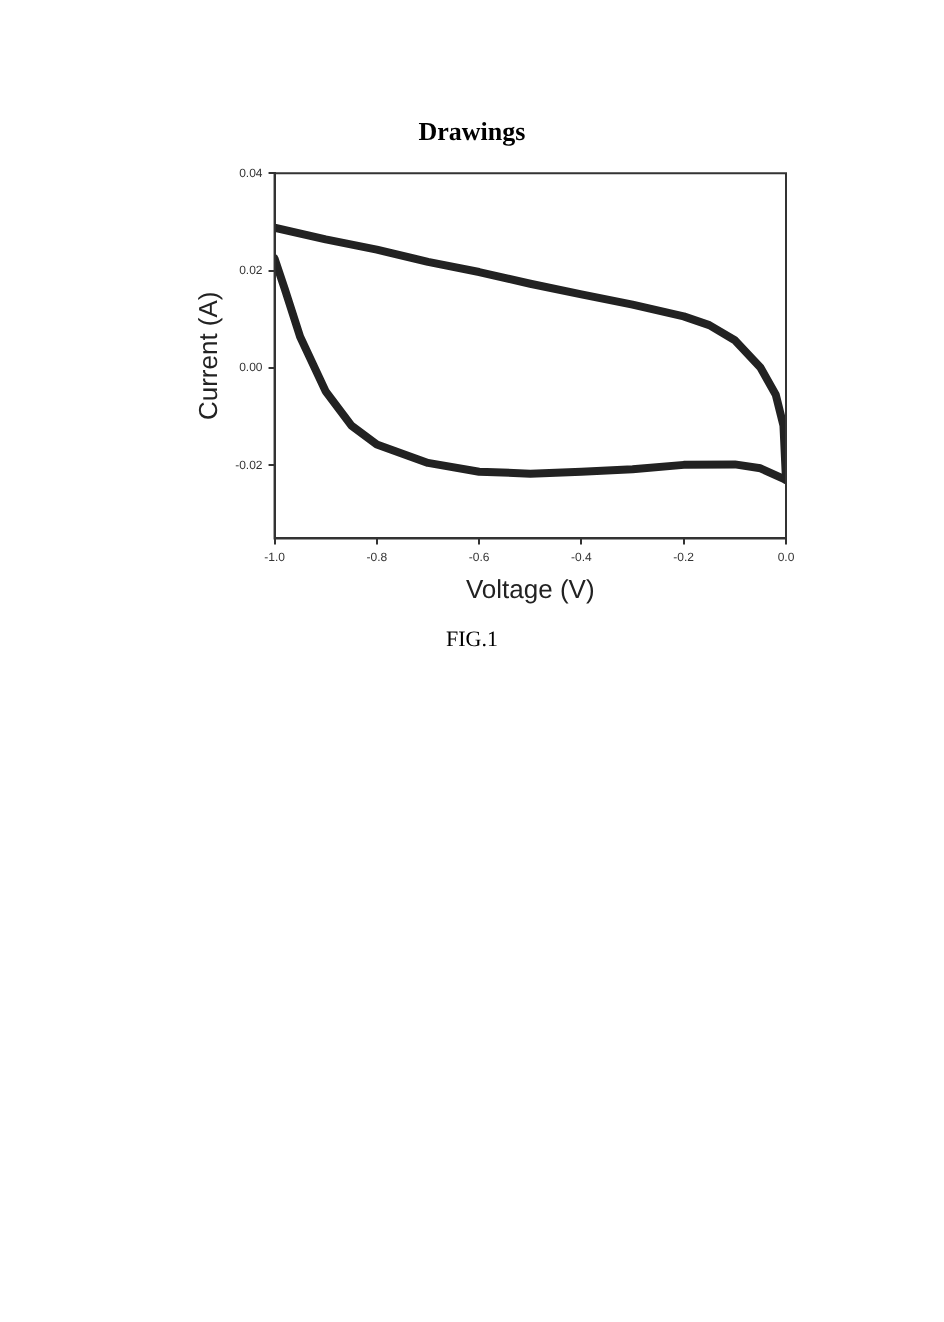 The image size is (944, 1322). Describe the element at coordinates (472, 132) in the screenshot. I see `chart-title: Drawings` at that location.